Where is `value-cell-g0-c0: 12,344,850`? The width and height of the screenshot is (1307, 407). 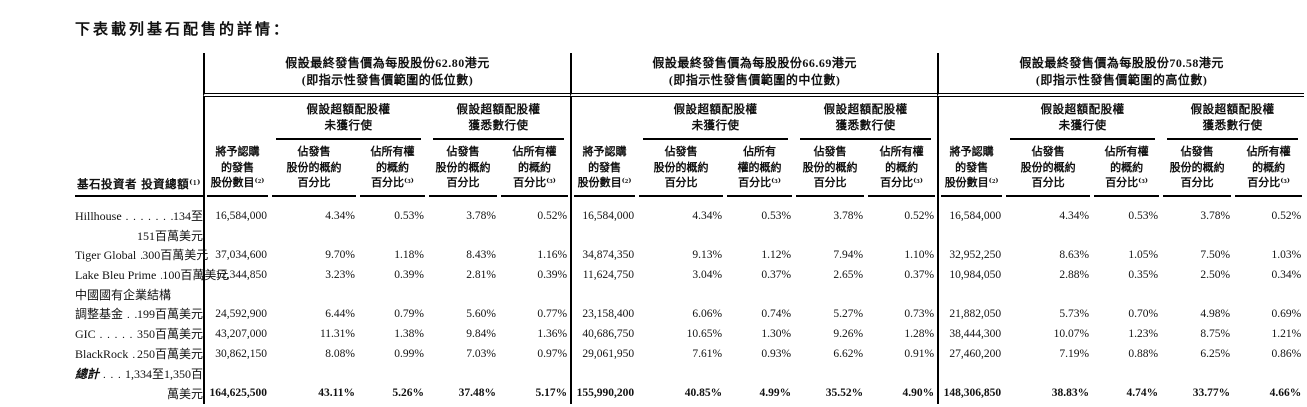
value-cell-g0-c0: 12,344,850 is located at coordinates (236, 275).